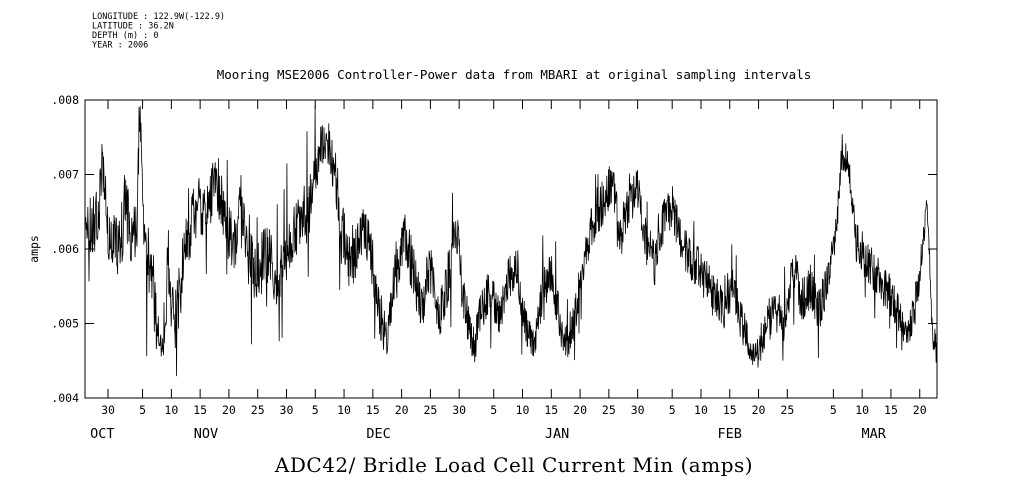  Describe the element at coordinates (378, 434) in the screenshot. I see `x-month-label: DEC` at that location.